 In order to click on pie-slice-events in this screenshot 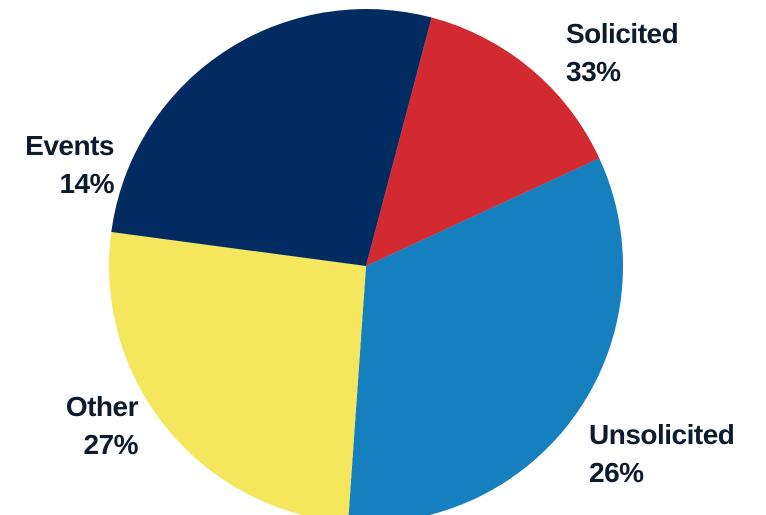, I will do `click(483, 142)`.